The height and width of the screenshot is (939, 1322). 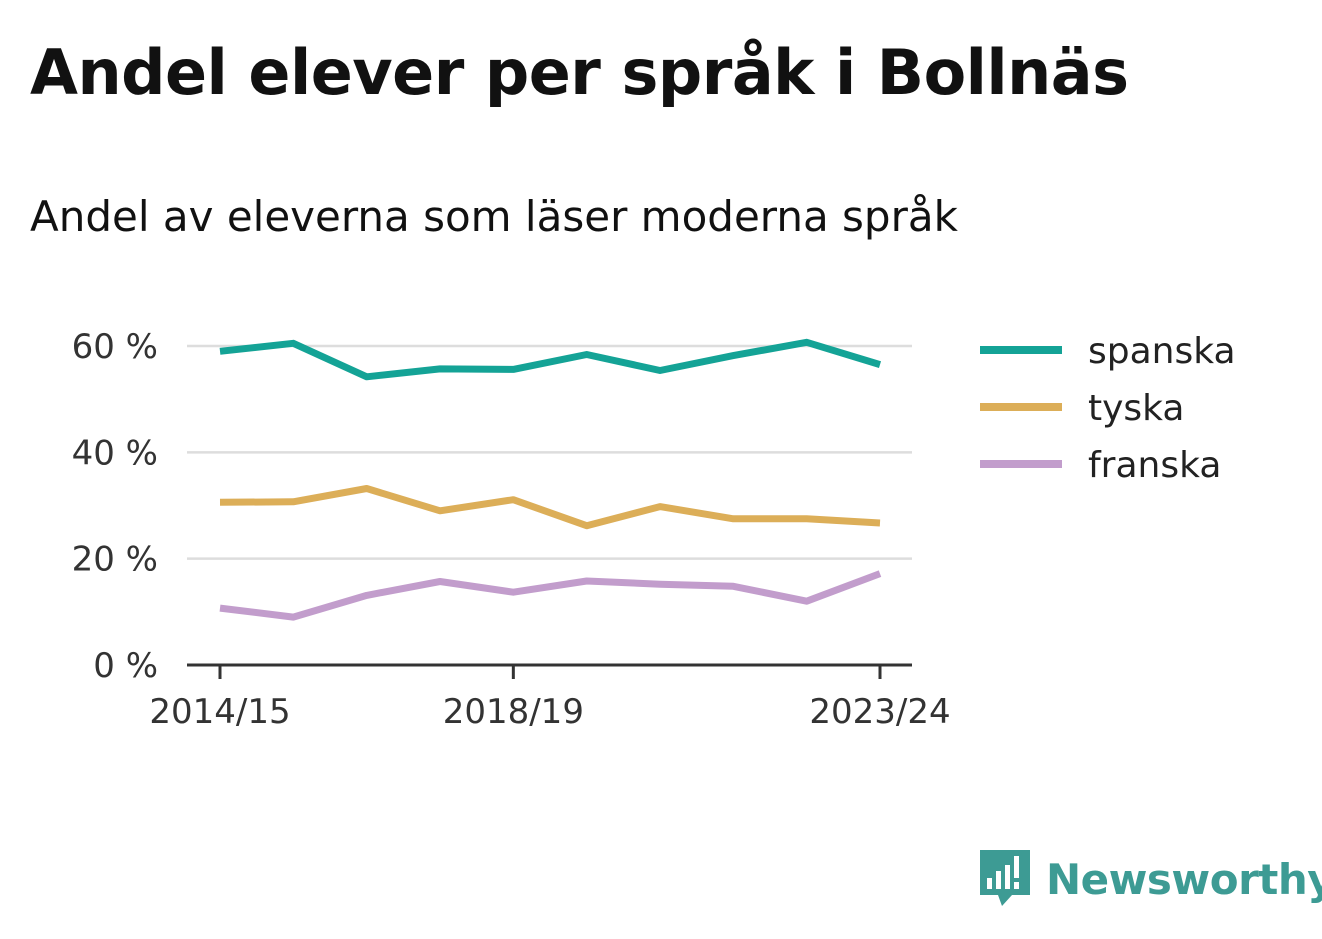 I want to click on y-tick-label: 0 %, so click(x=125, y=666).